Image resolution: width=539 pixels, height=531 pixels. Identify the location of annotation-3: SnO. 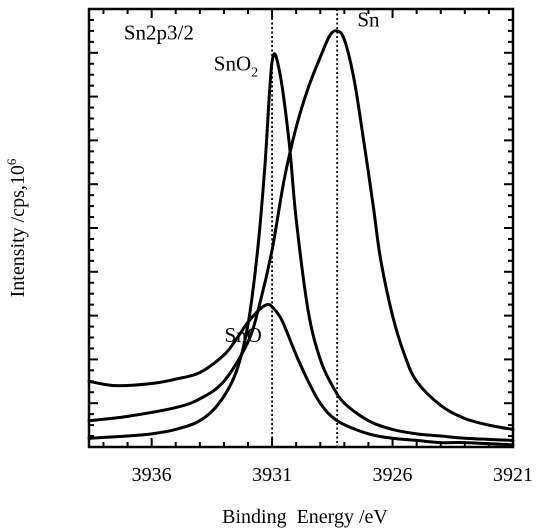
(243, 335).